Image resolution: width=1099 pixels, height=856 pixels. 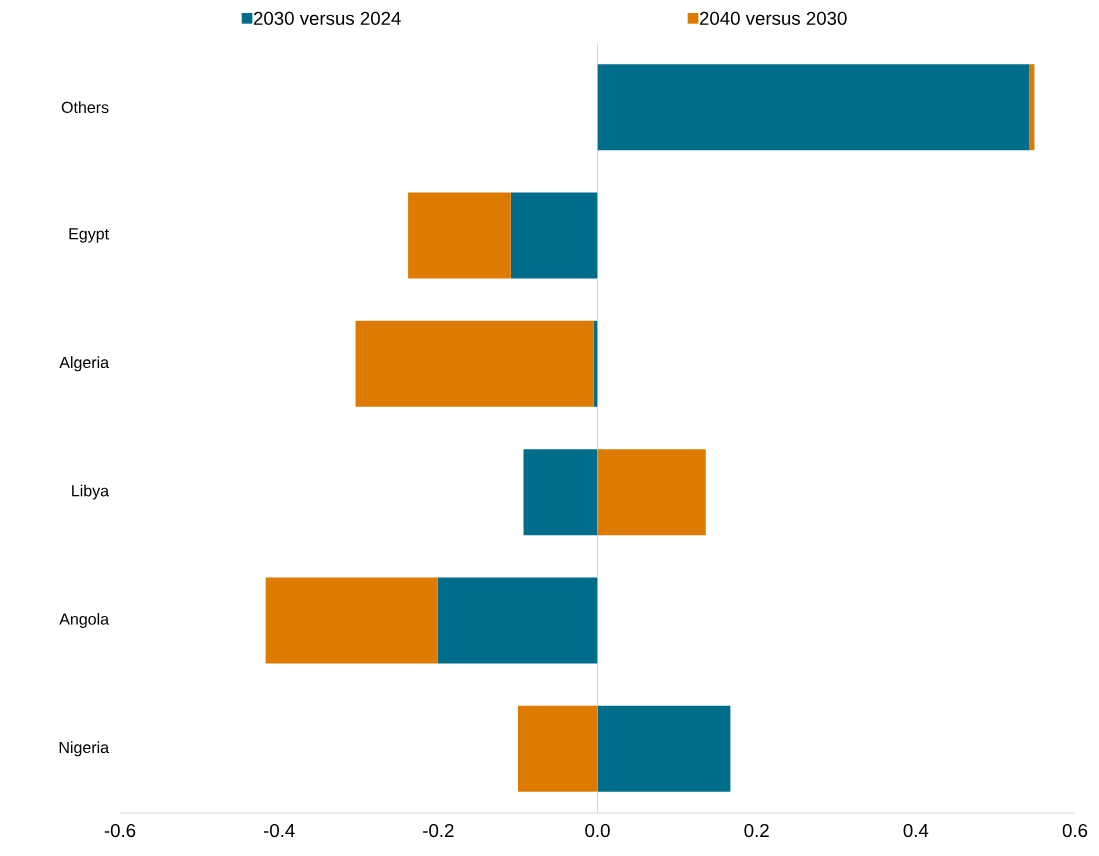 What do you see at coordinates (916, 830) in the screenshot?
I see `x-tick-label: 0.4` at bounding box center [916, 830].